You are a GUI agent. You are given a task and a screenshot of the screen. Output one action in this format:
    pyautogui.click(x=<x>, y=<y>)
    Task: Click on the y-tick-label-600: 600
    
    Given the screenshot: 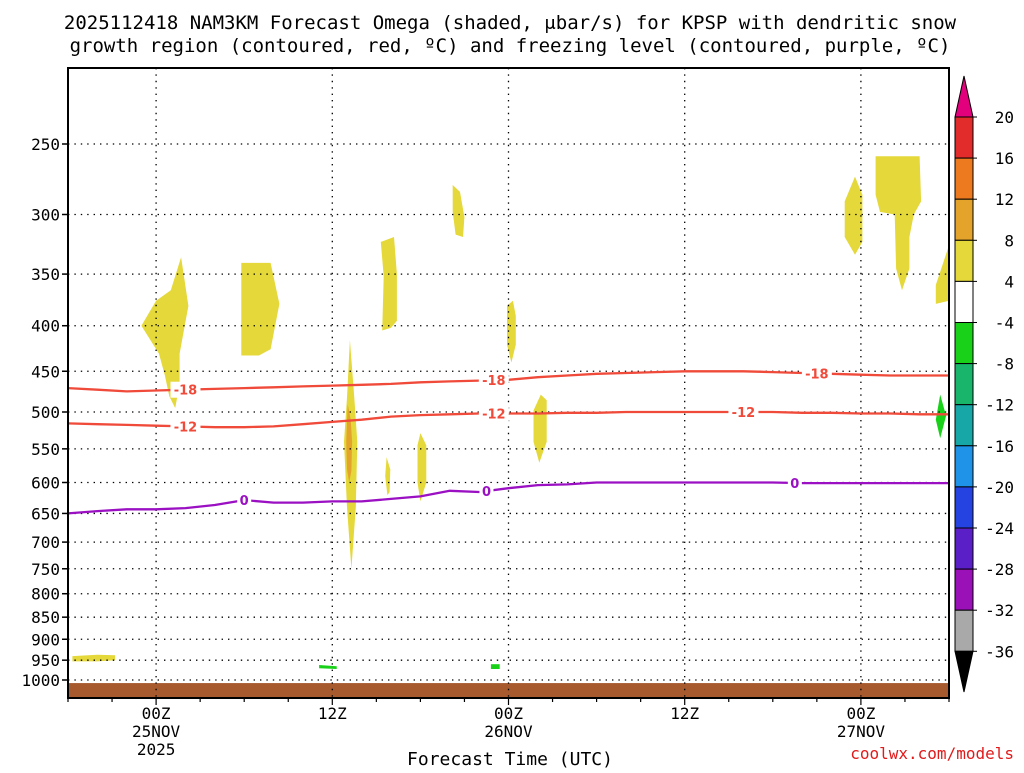 What is the action you would take?
    pyautogui.click(x=45, y=482)
    